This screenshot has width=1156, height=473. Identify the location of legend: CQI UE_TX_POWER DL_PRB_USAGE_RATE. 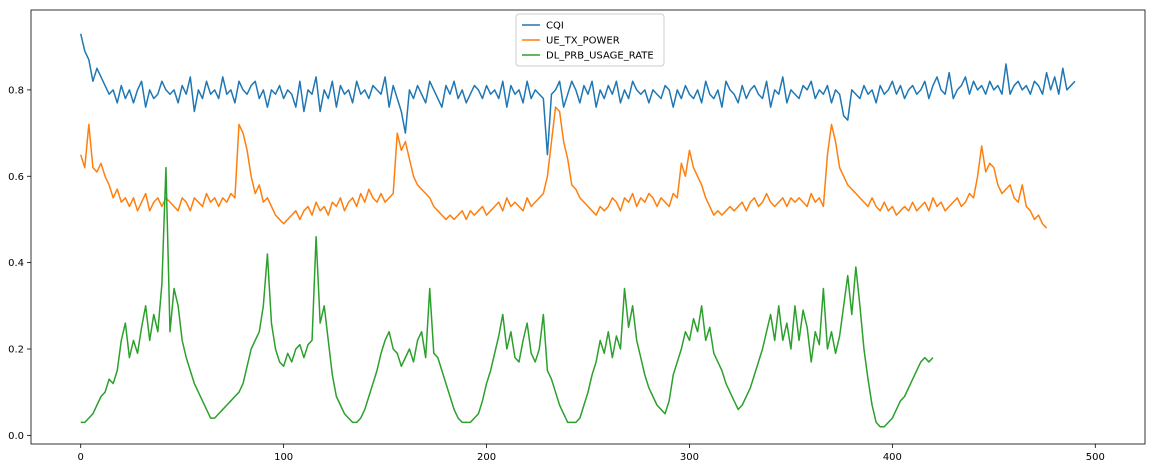
(590, 40).